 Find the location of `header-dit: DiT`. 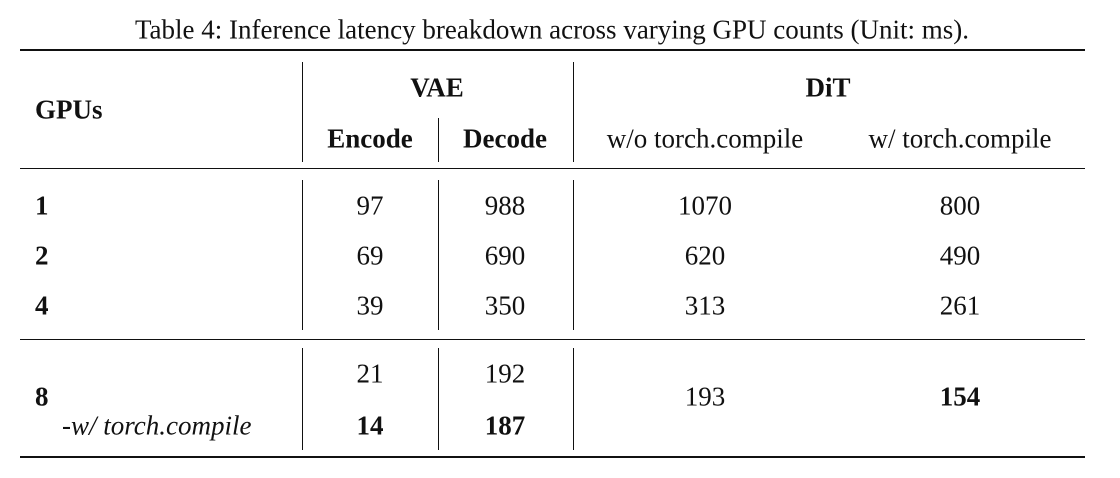

header-dit: DiT is located at coordinates (828, 87).